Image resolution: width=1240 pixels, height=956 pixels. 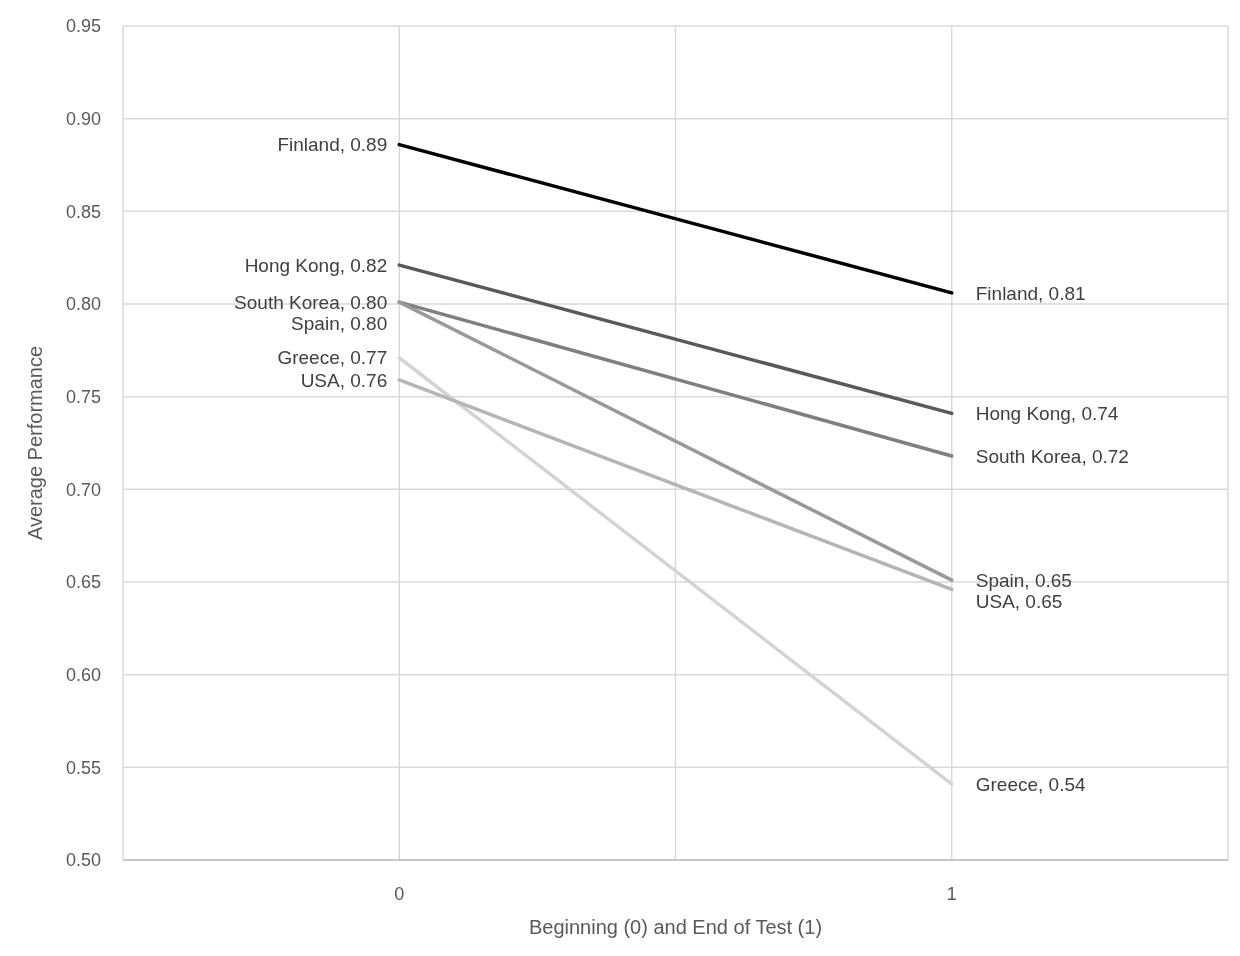 What do you see at coordinates (1030, 293) in the screenshot?
I see `data-label: Finland, 0.81` at bounding box center [1030, 293].